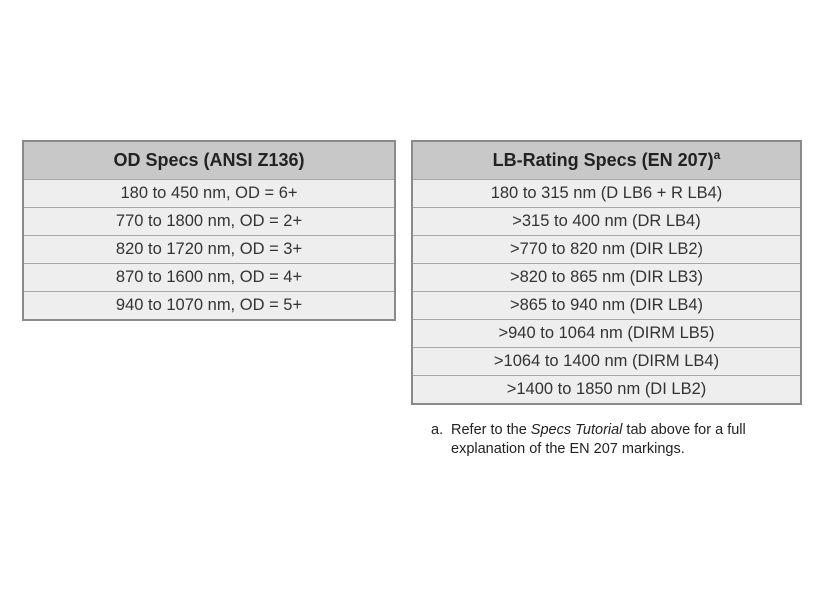  Describe the element at coordinates (437, 430) in the screenshot. I see `footnote-letter: a.` at that location.